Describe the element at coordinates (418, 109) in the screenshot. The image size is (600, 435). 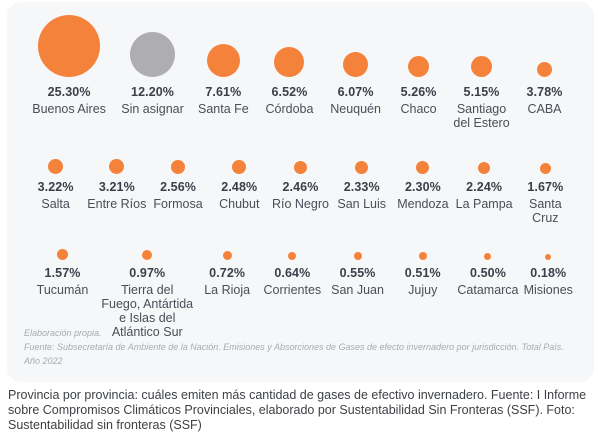
I see `bubble-label: Chaco` at that location.